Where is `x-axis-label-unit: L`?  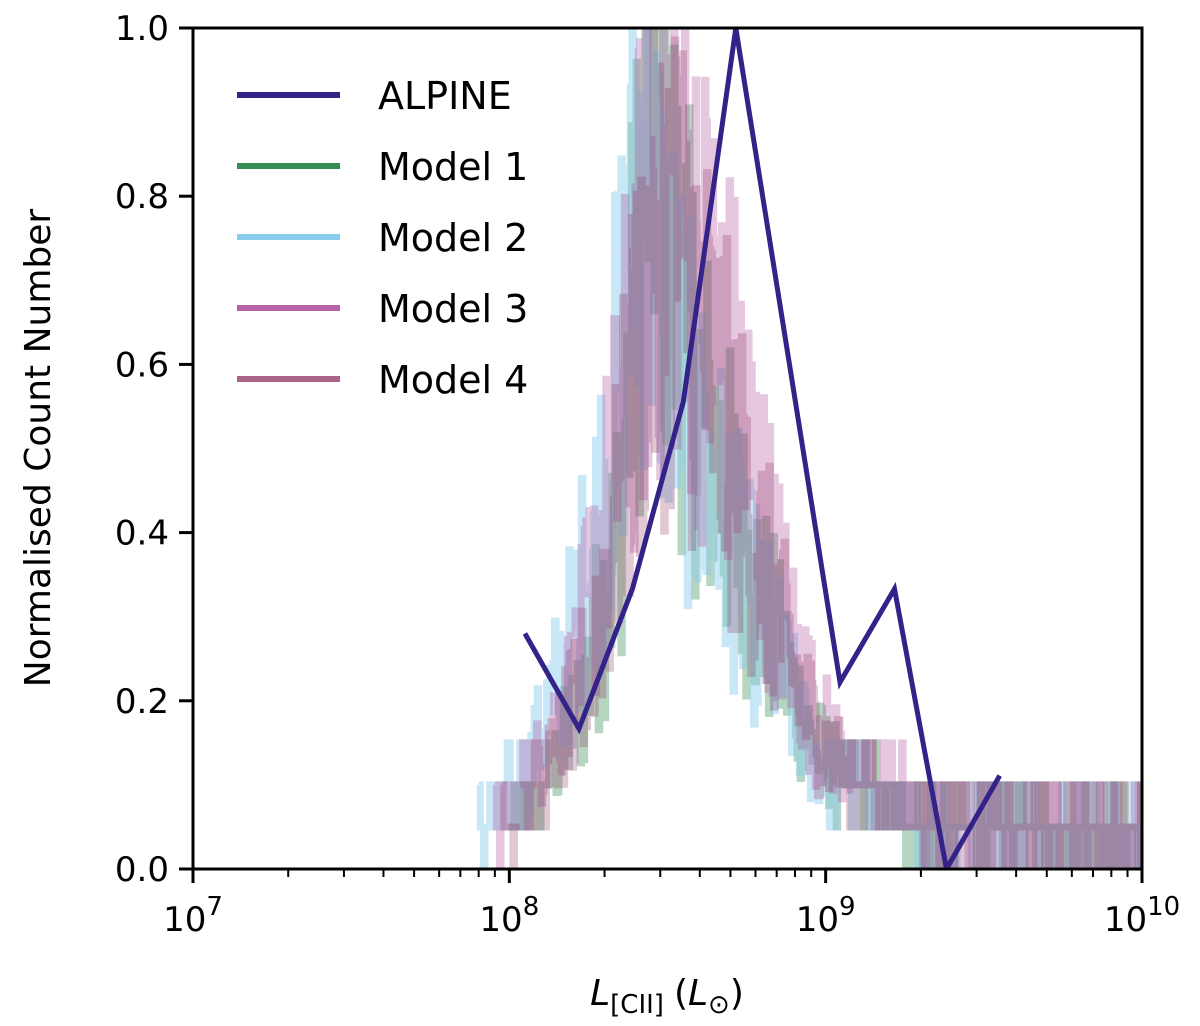
x-axis-label-unit: L is located at coordinates (698, 993).